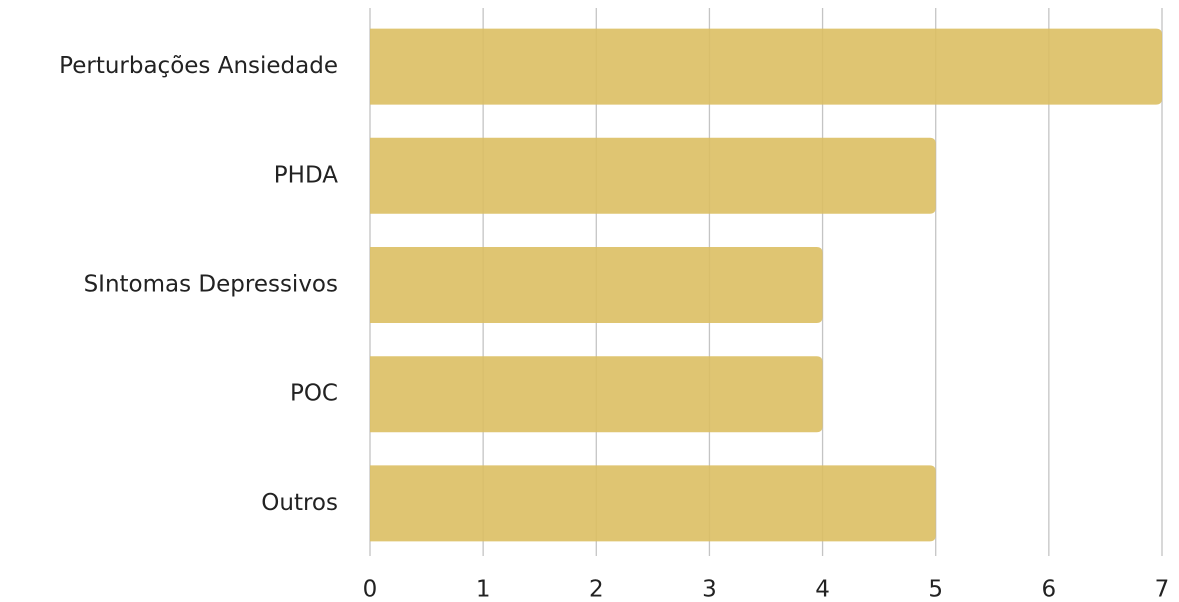  I want to click on x-tick-label: 5, so click(935, 589).